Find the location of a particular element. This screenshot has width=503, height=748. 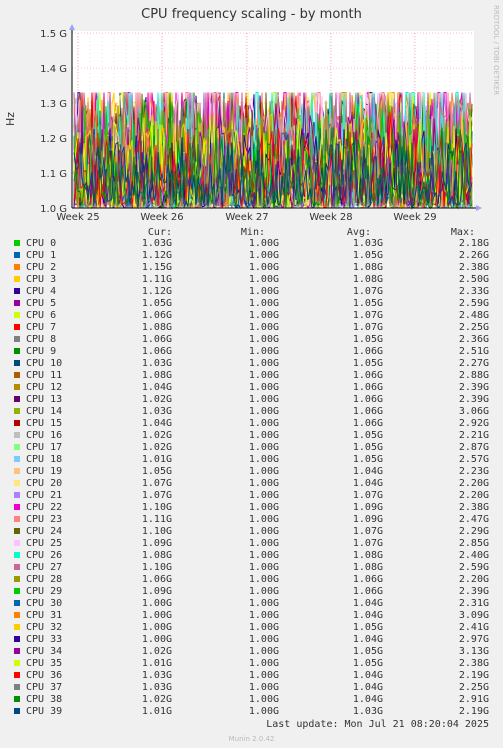

legend-max: 2.57G is located at coordinates (474, 459).